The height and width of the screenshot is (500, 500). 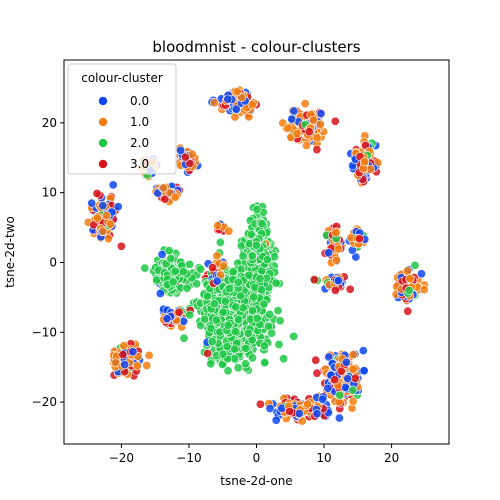 I want to click on x-tick-label: −10, so click(x=188, y=458).